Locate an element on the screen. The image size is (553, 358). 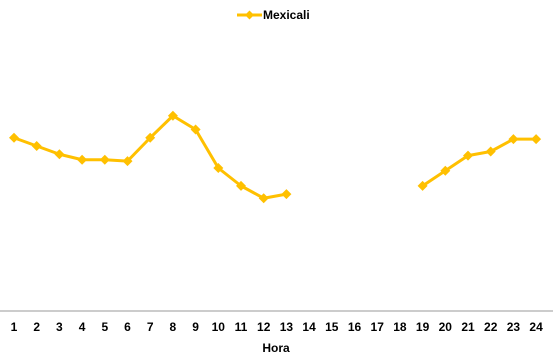
x-tick-label-5: 5 is located at coordinates (104, 327).